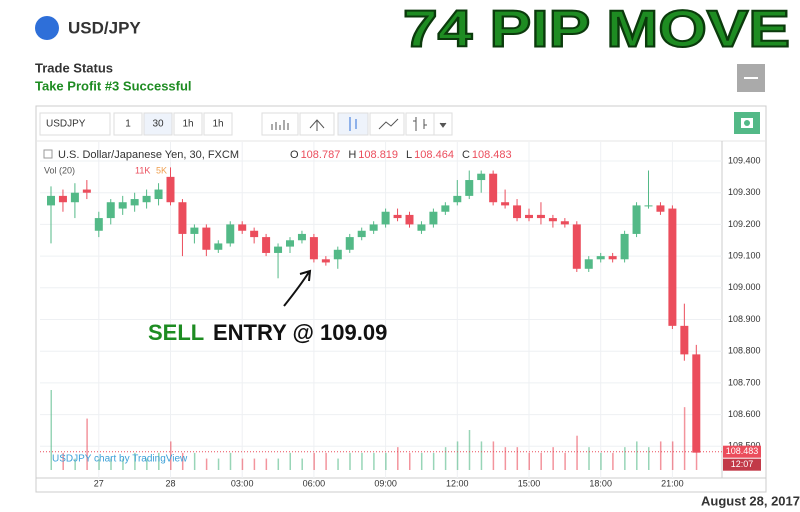 Image resolution: width=800 pixels, height=512 pixels. I want to click on more-button, so click(443, 124).